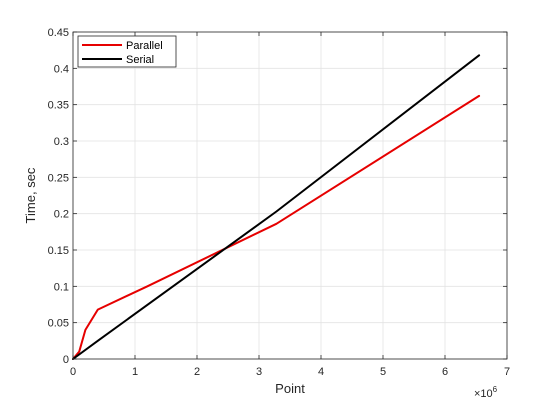  I want to click on legend: Parallel Serial, so click(127, 51).